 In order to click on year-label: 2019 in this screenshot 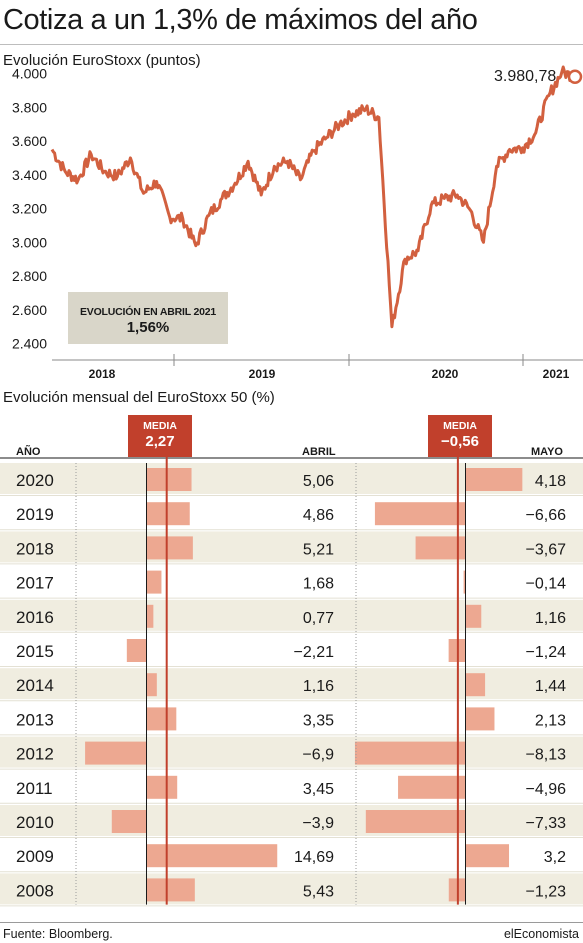, I will do `click(35, 514)`.